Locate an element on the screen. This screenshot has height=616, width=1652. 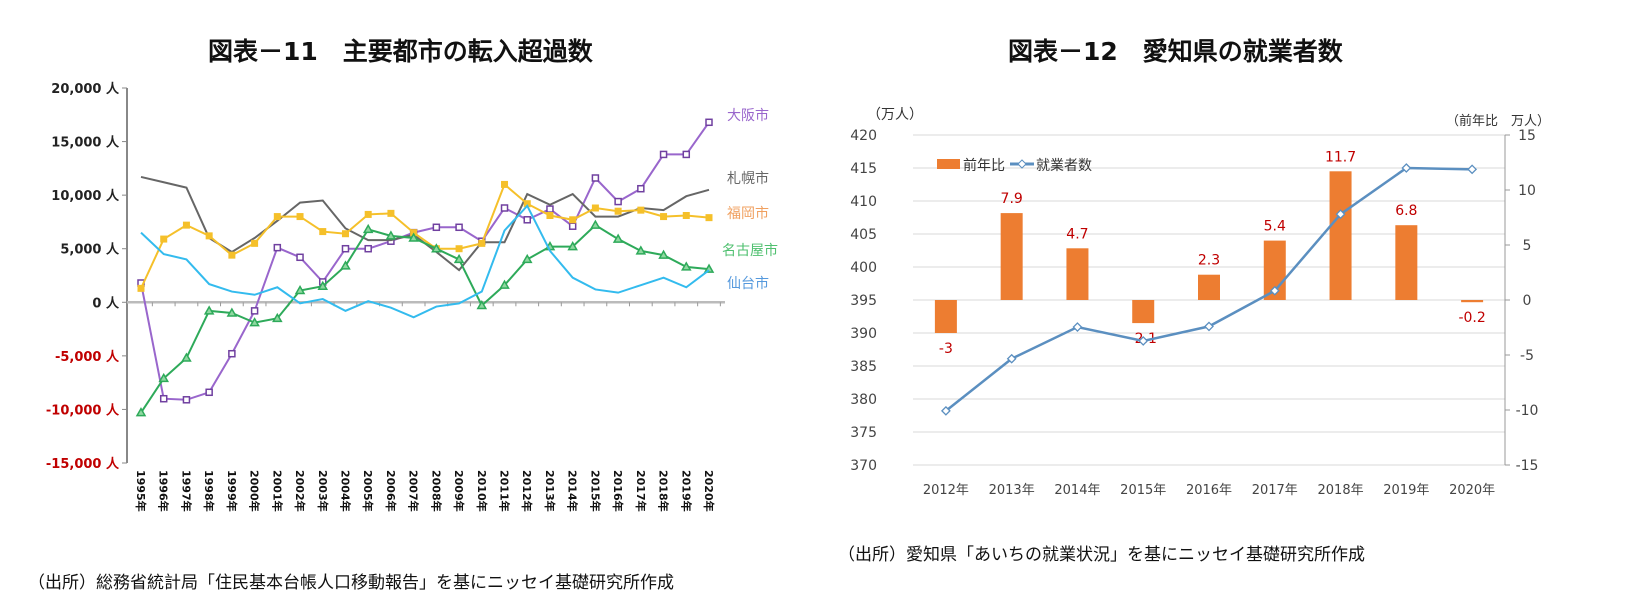
series-label: 福岡市 is located at coordinates (748, 213).